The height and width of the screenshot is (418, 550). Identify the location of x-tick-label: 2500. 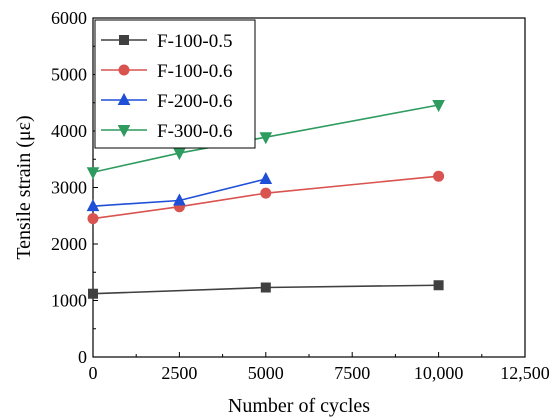
(179, 373).